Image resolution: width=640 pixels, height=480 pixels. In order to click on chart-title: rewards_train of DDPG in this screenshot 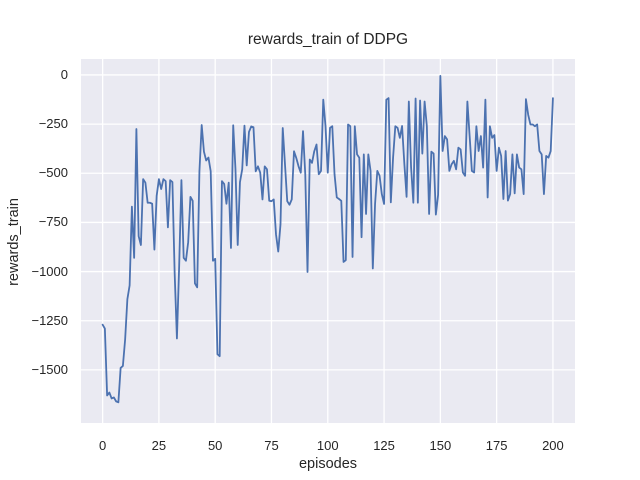, I will do `click(328, 39)`.